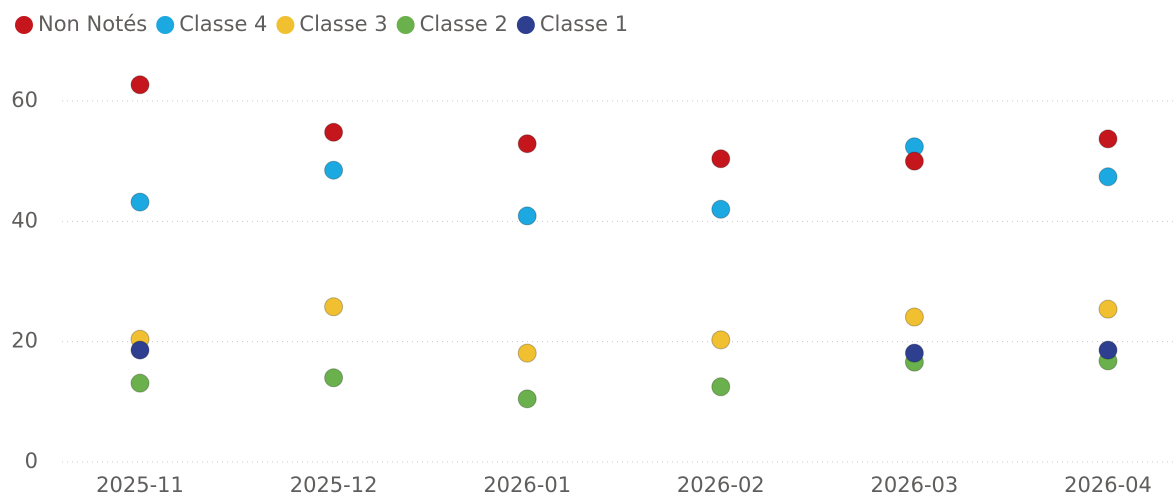 The width and height of the screenshot is (1175, 499). I want to click on legend-label: Classe 4, so click(223, 24).